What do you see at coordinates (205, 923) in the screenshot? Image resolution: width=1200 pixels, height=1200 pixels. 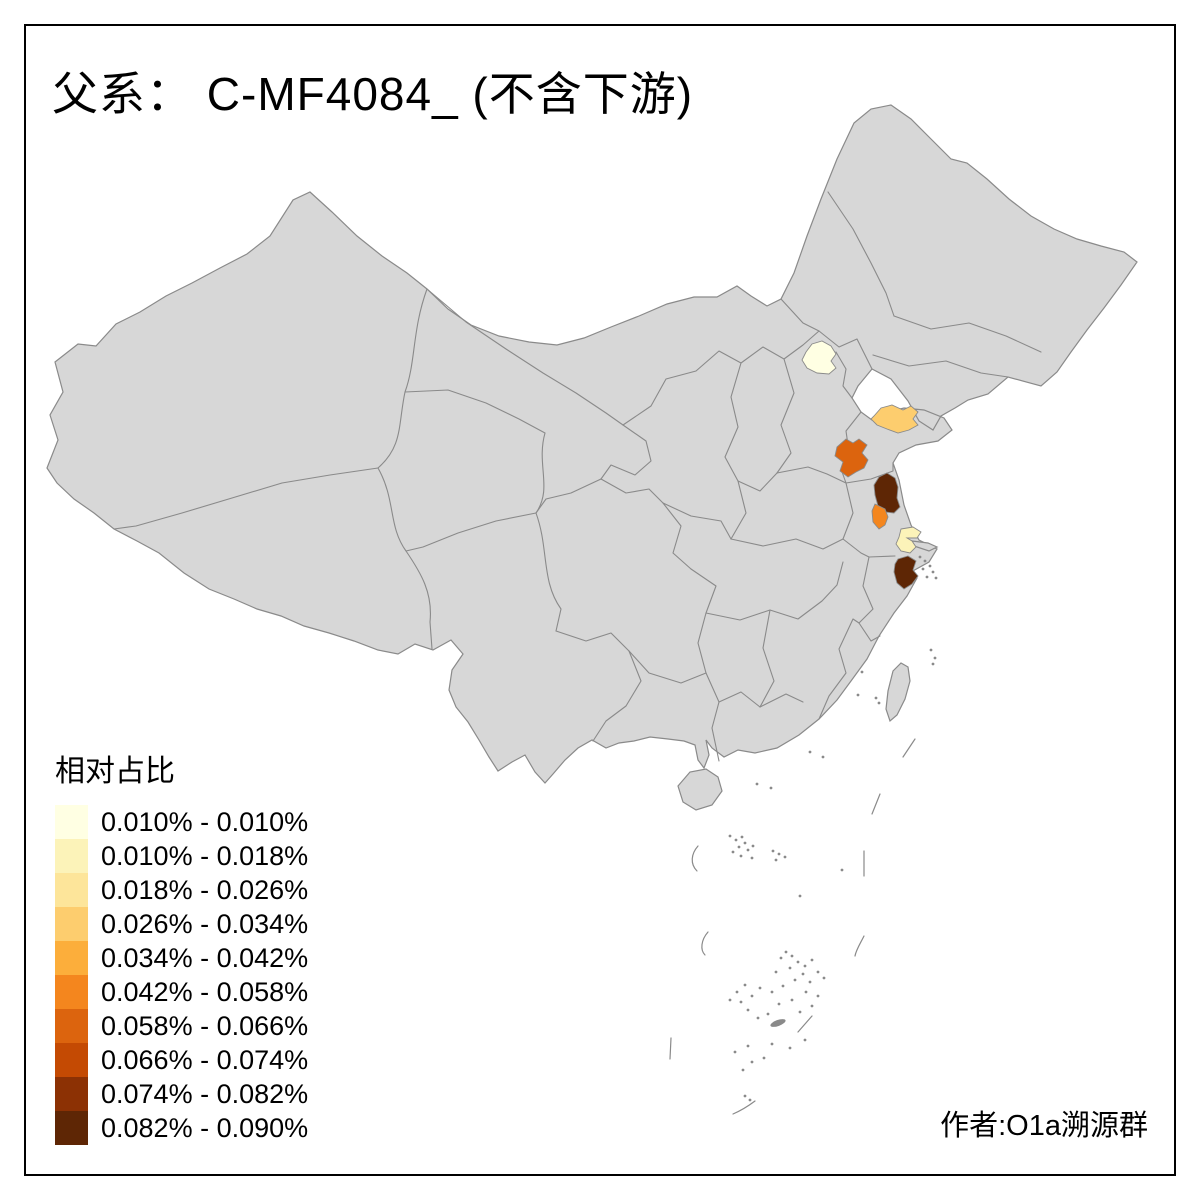 I see `legend-label: 0.026% - 0.034%` at bounding box center [205, 923].